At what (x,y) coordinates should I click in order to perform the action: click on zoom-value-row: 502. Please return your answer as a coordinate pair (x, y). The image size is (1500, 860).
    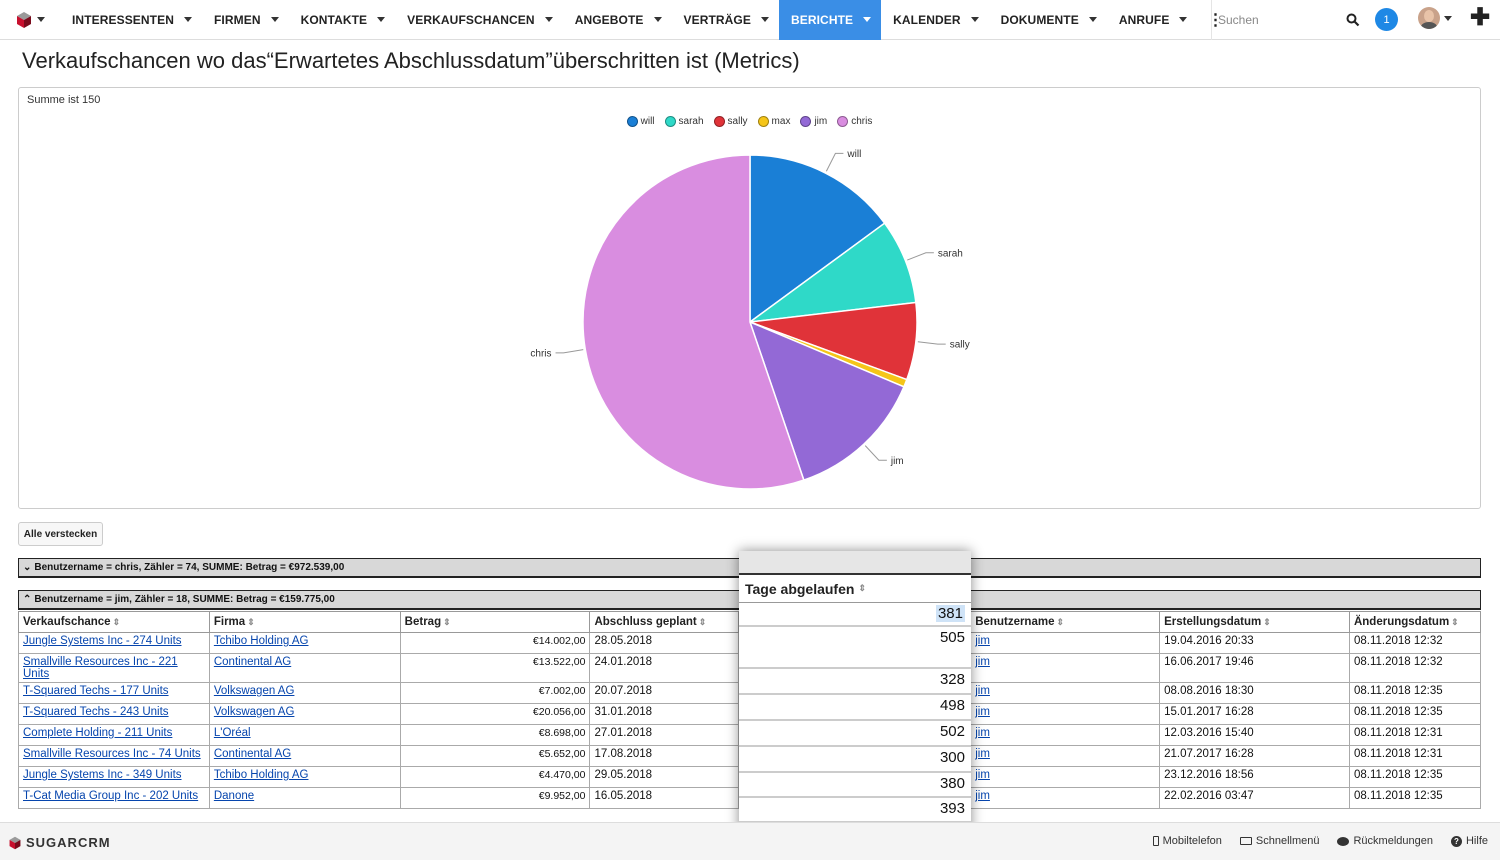
    Looking at the image, I should click on (855, 734).